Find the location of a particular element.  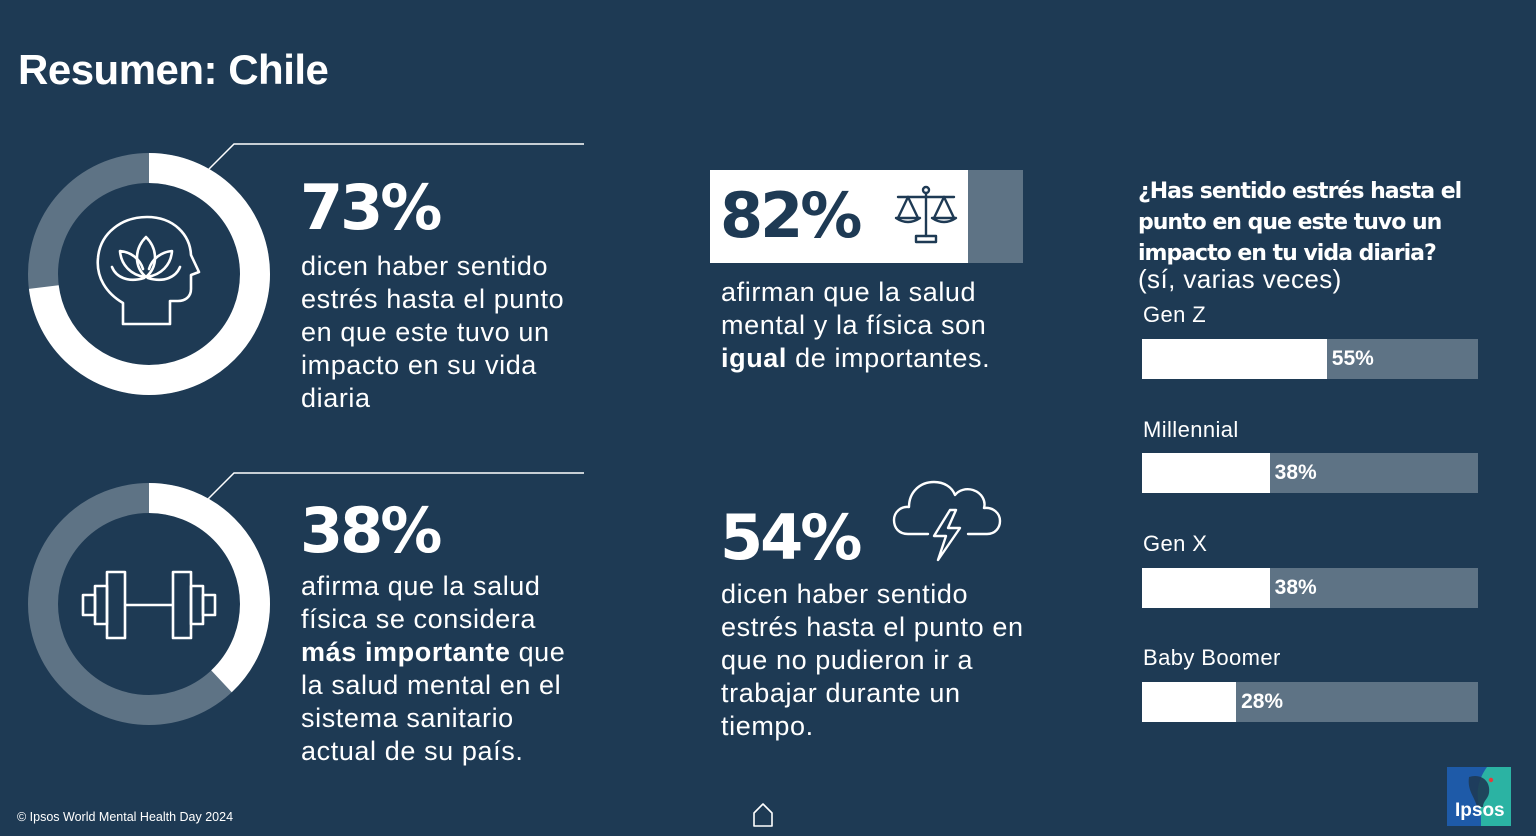

stat-82-text-b: de importantes. is located at coordinates (893, 358).